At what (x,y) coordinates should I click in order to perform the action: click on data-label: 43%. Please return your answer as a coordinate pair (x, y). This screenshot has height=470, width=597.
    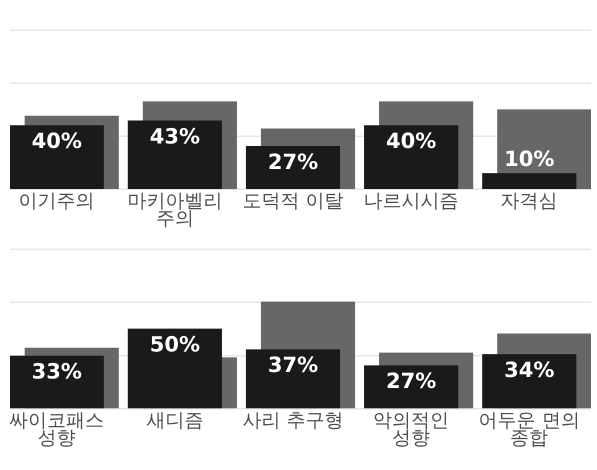
    Looking at the image, I should click on (175, 136).